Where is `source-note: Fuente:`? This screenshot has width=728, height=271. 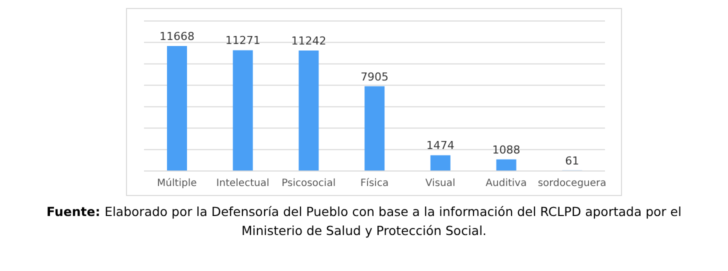
source-note: Fuente: is located at coordinates (74, 211).